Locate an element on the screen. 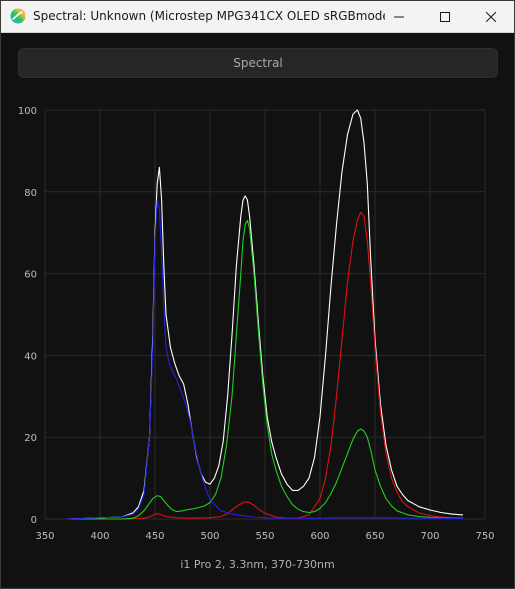 The width and height of the screenshot is (515, 589). x-tick-label: 550 is located at coordinates (264, 536).